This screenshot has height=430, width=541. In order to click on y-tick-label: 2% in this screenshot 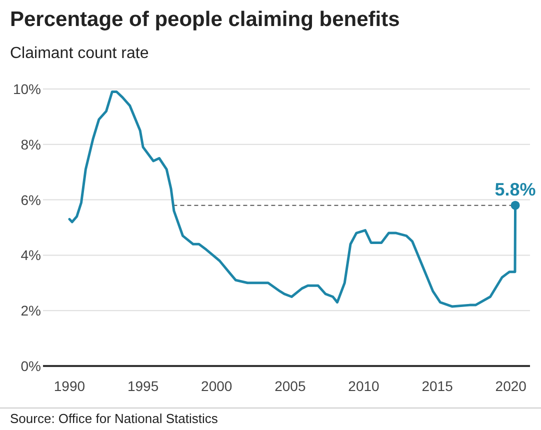, I will do `click(30, 310)`.